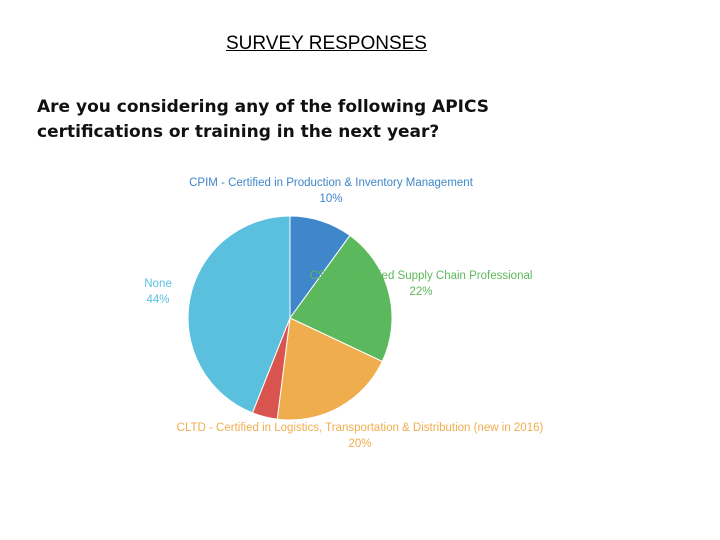  I want to click on pie-slice-cltd, so click(329, 369).